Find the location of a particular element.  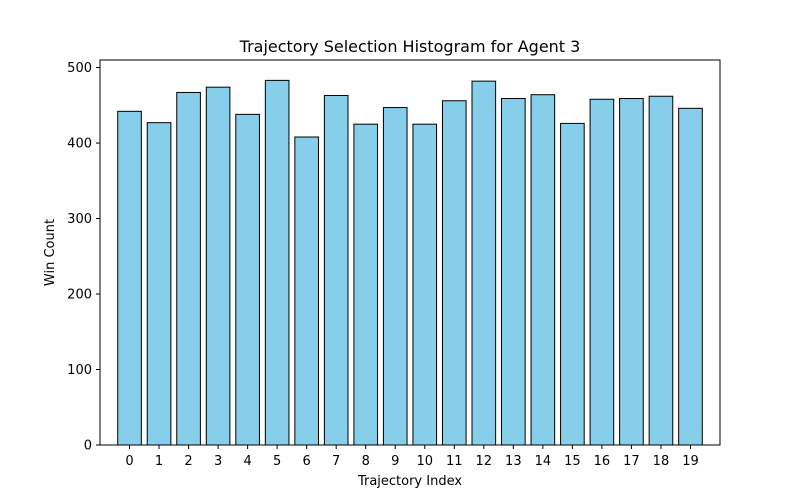

x-tick-label-14: 14 is located at coordinates (543, 461).